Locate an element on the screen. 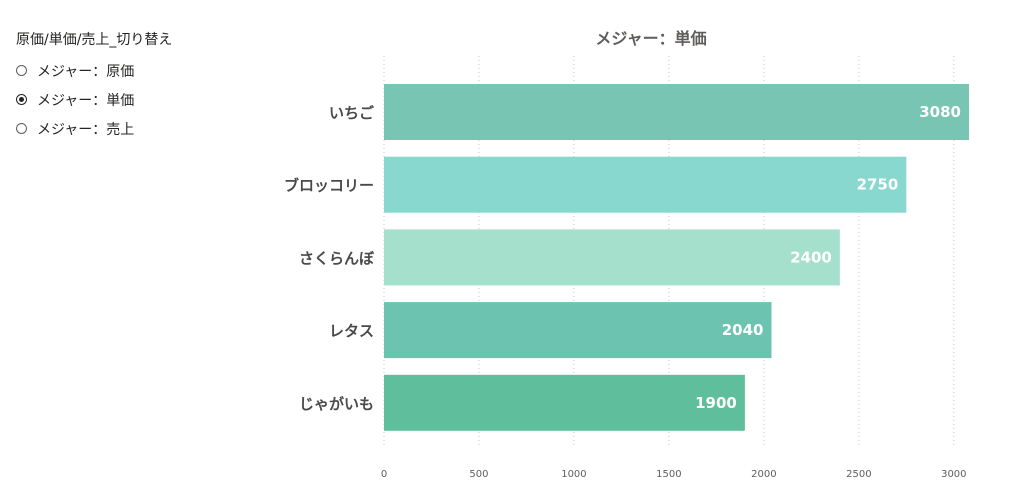 The width and height of the screenshot is (1017, 493). x-tick-label: 2500 is located at coordinates (858, 474).